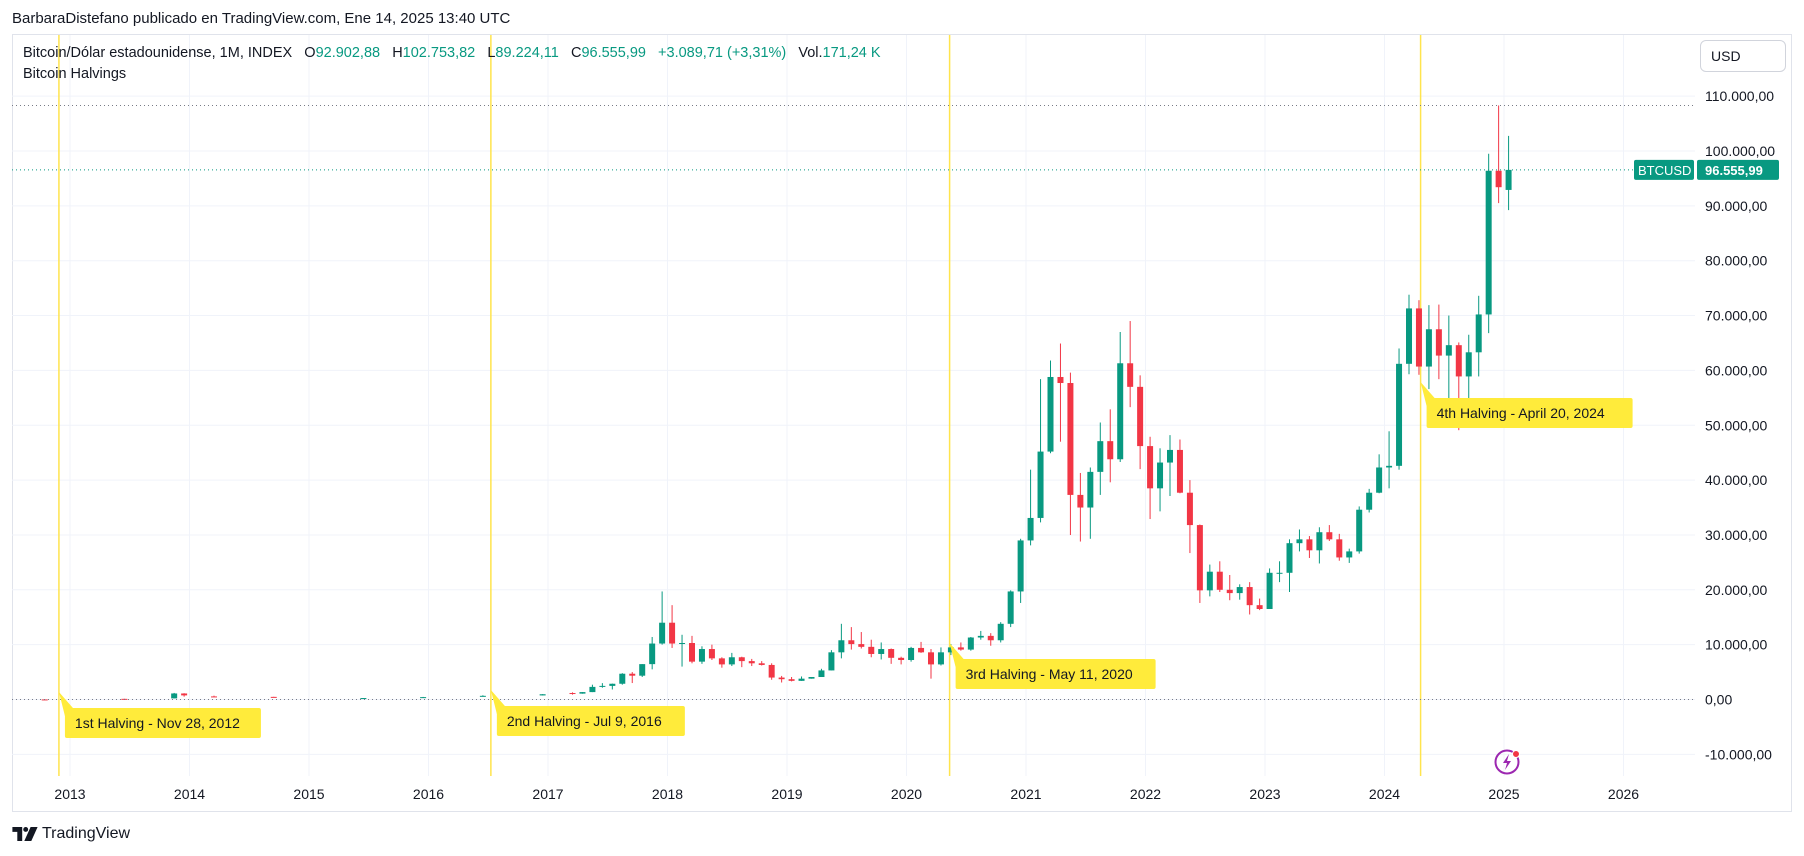 The image size is (1804, 856). Describe the element at coordinates (1736, 535) in the screenshot. I see `y-tick-label: 30.000,00` at that location.